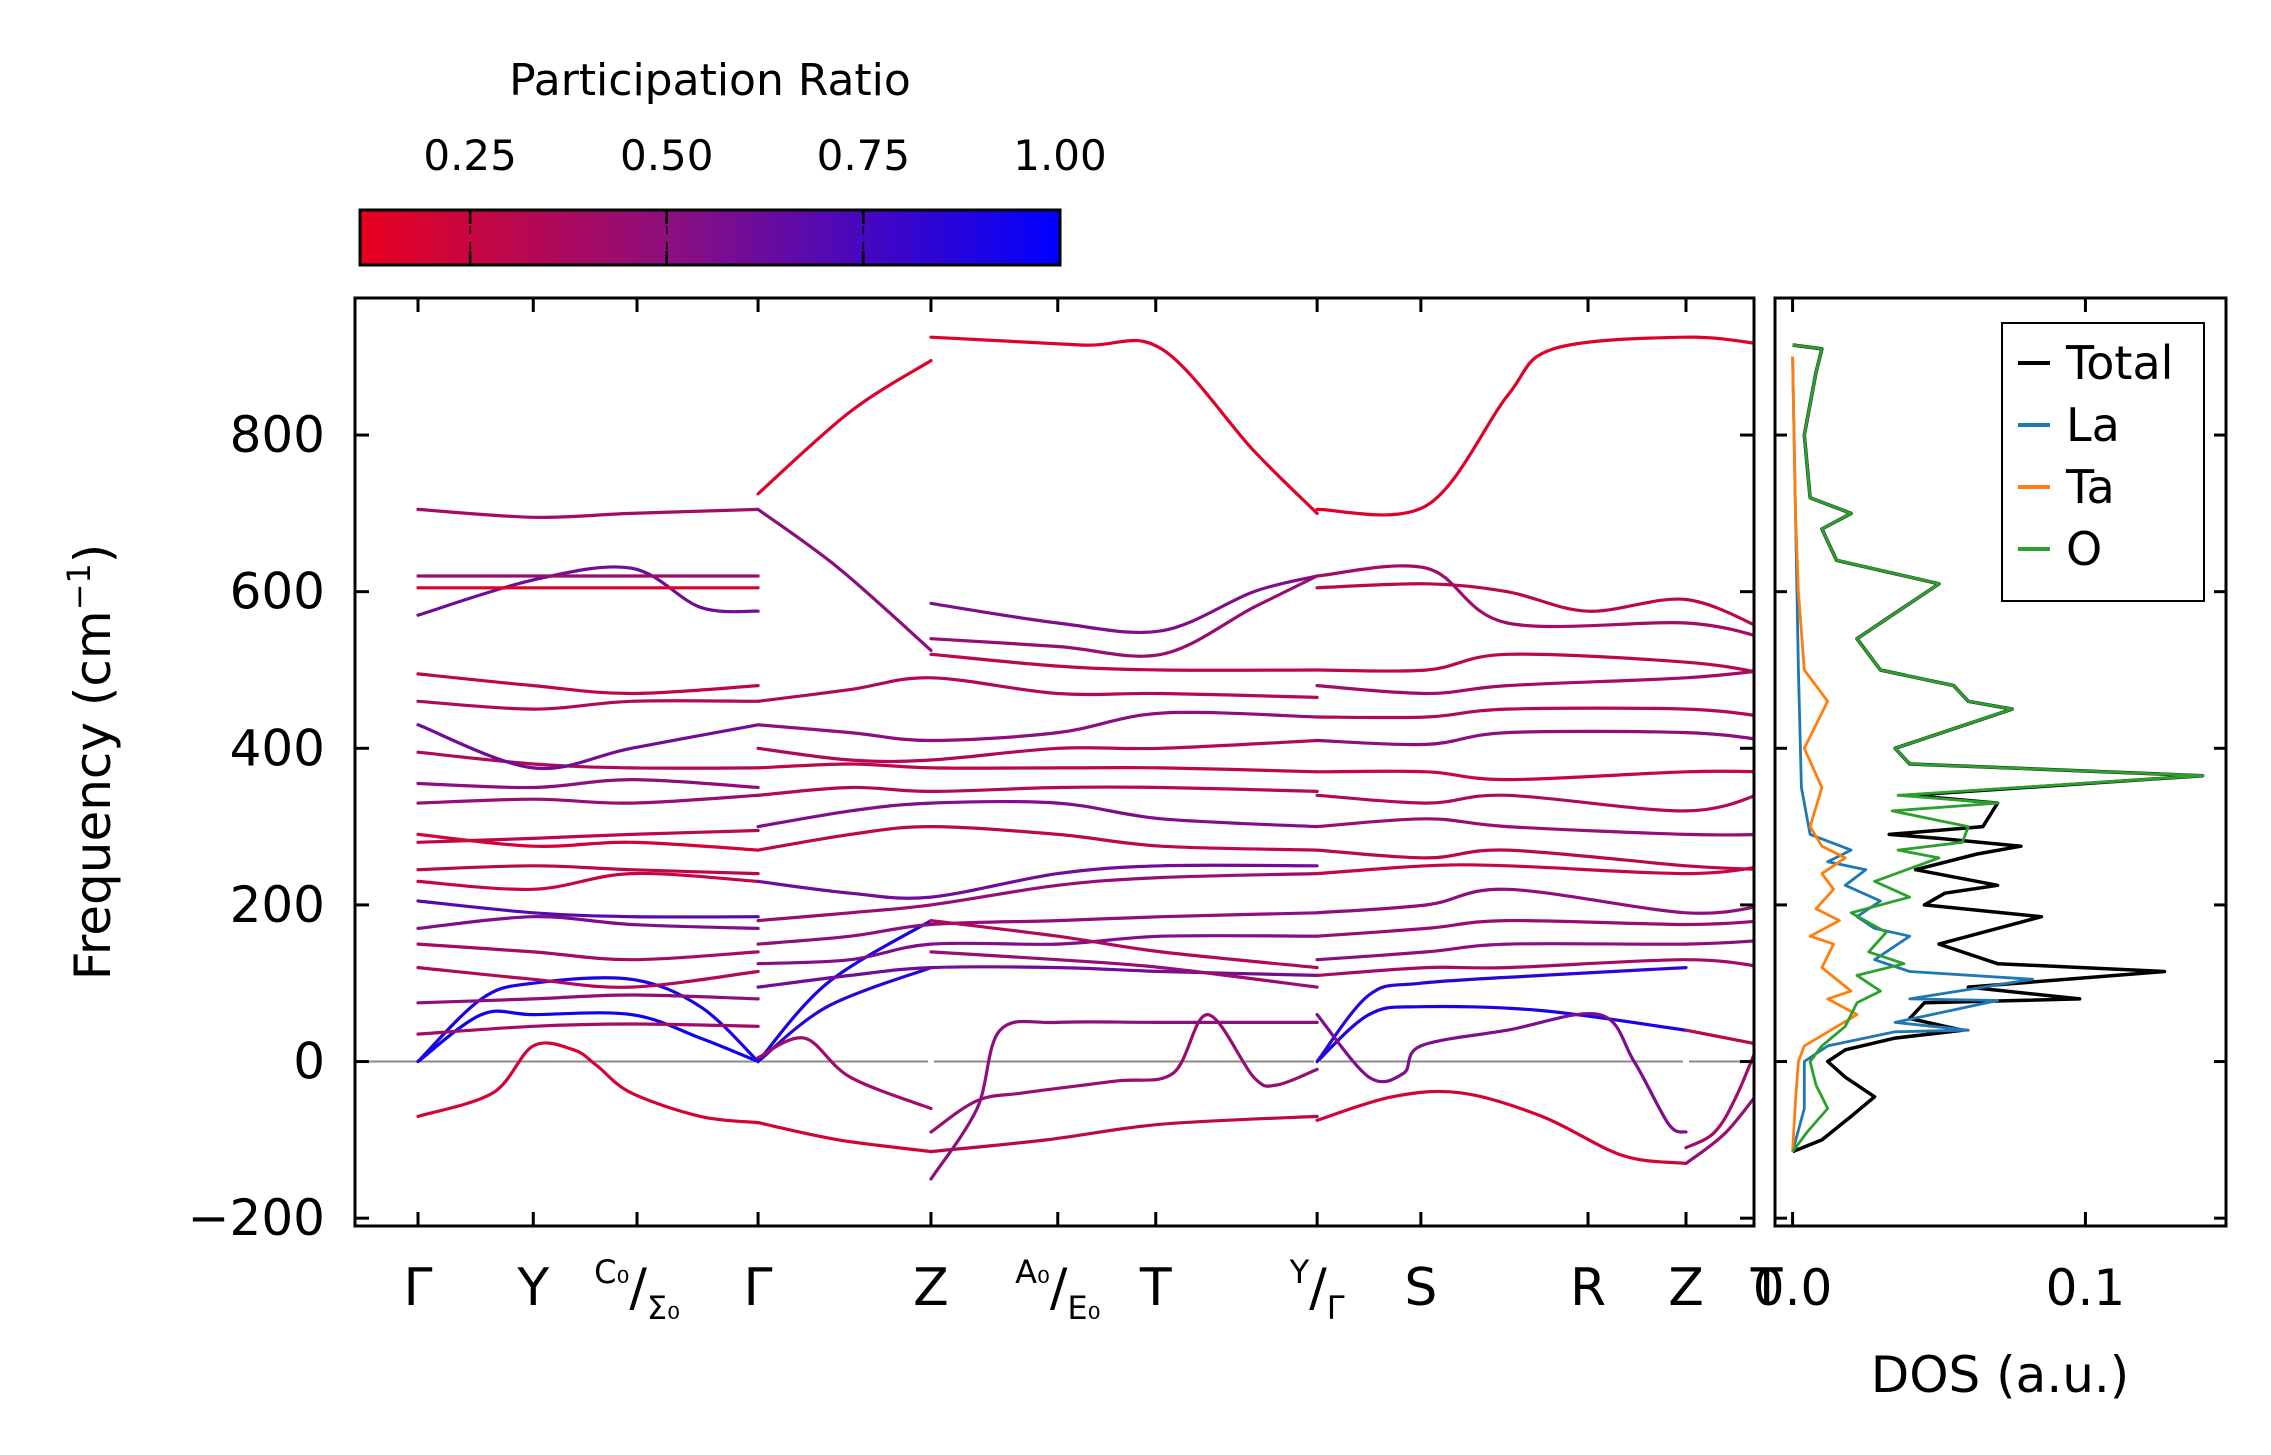 This screenshot has width=2271, height=1455. I want to click on kpoint-label-sub: Σ₀, so click(663, 1308).